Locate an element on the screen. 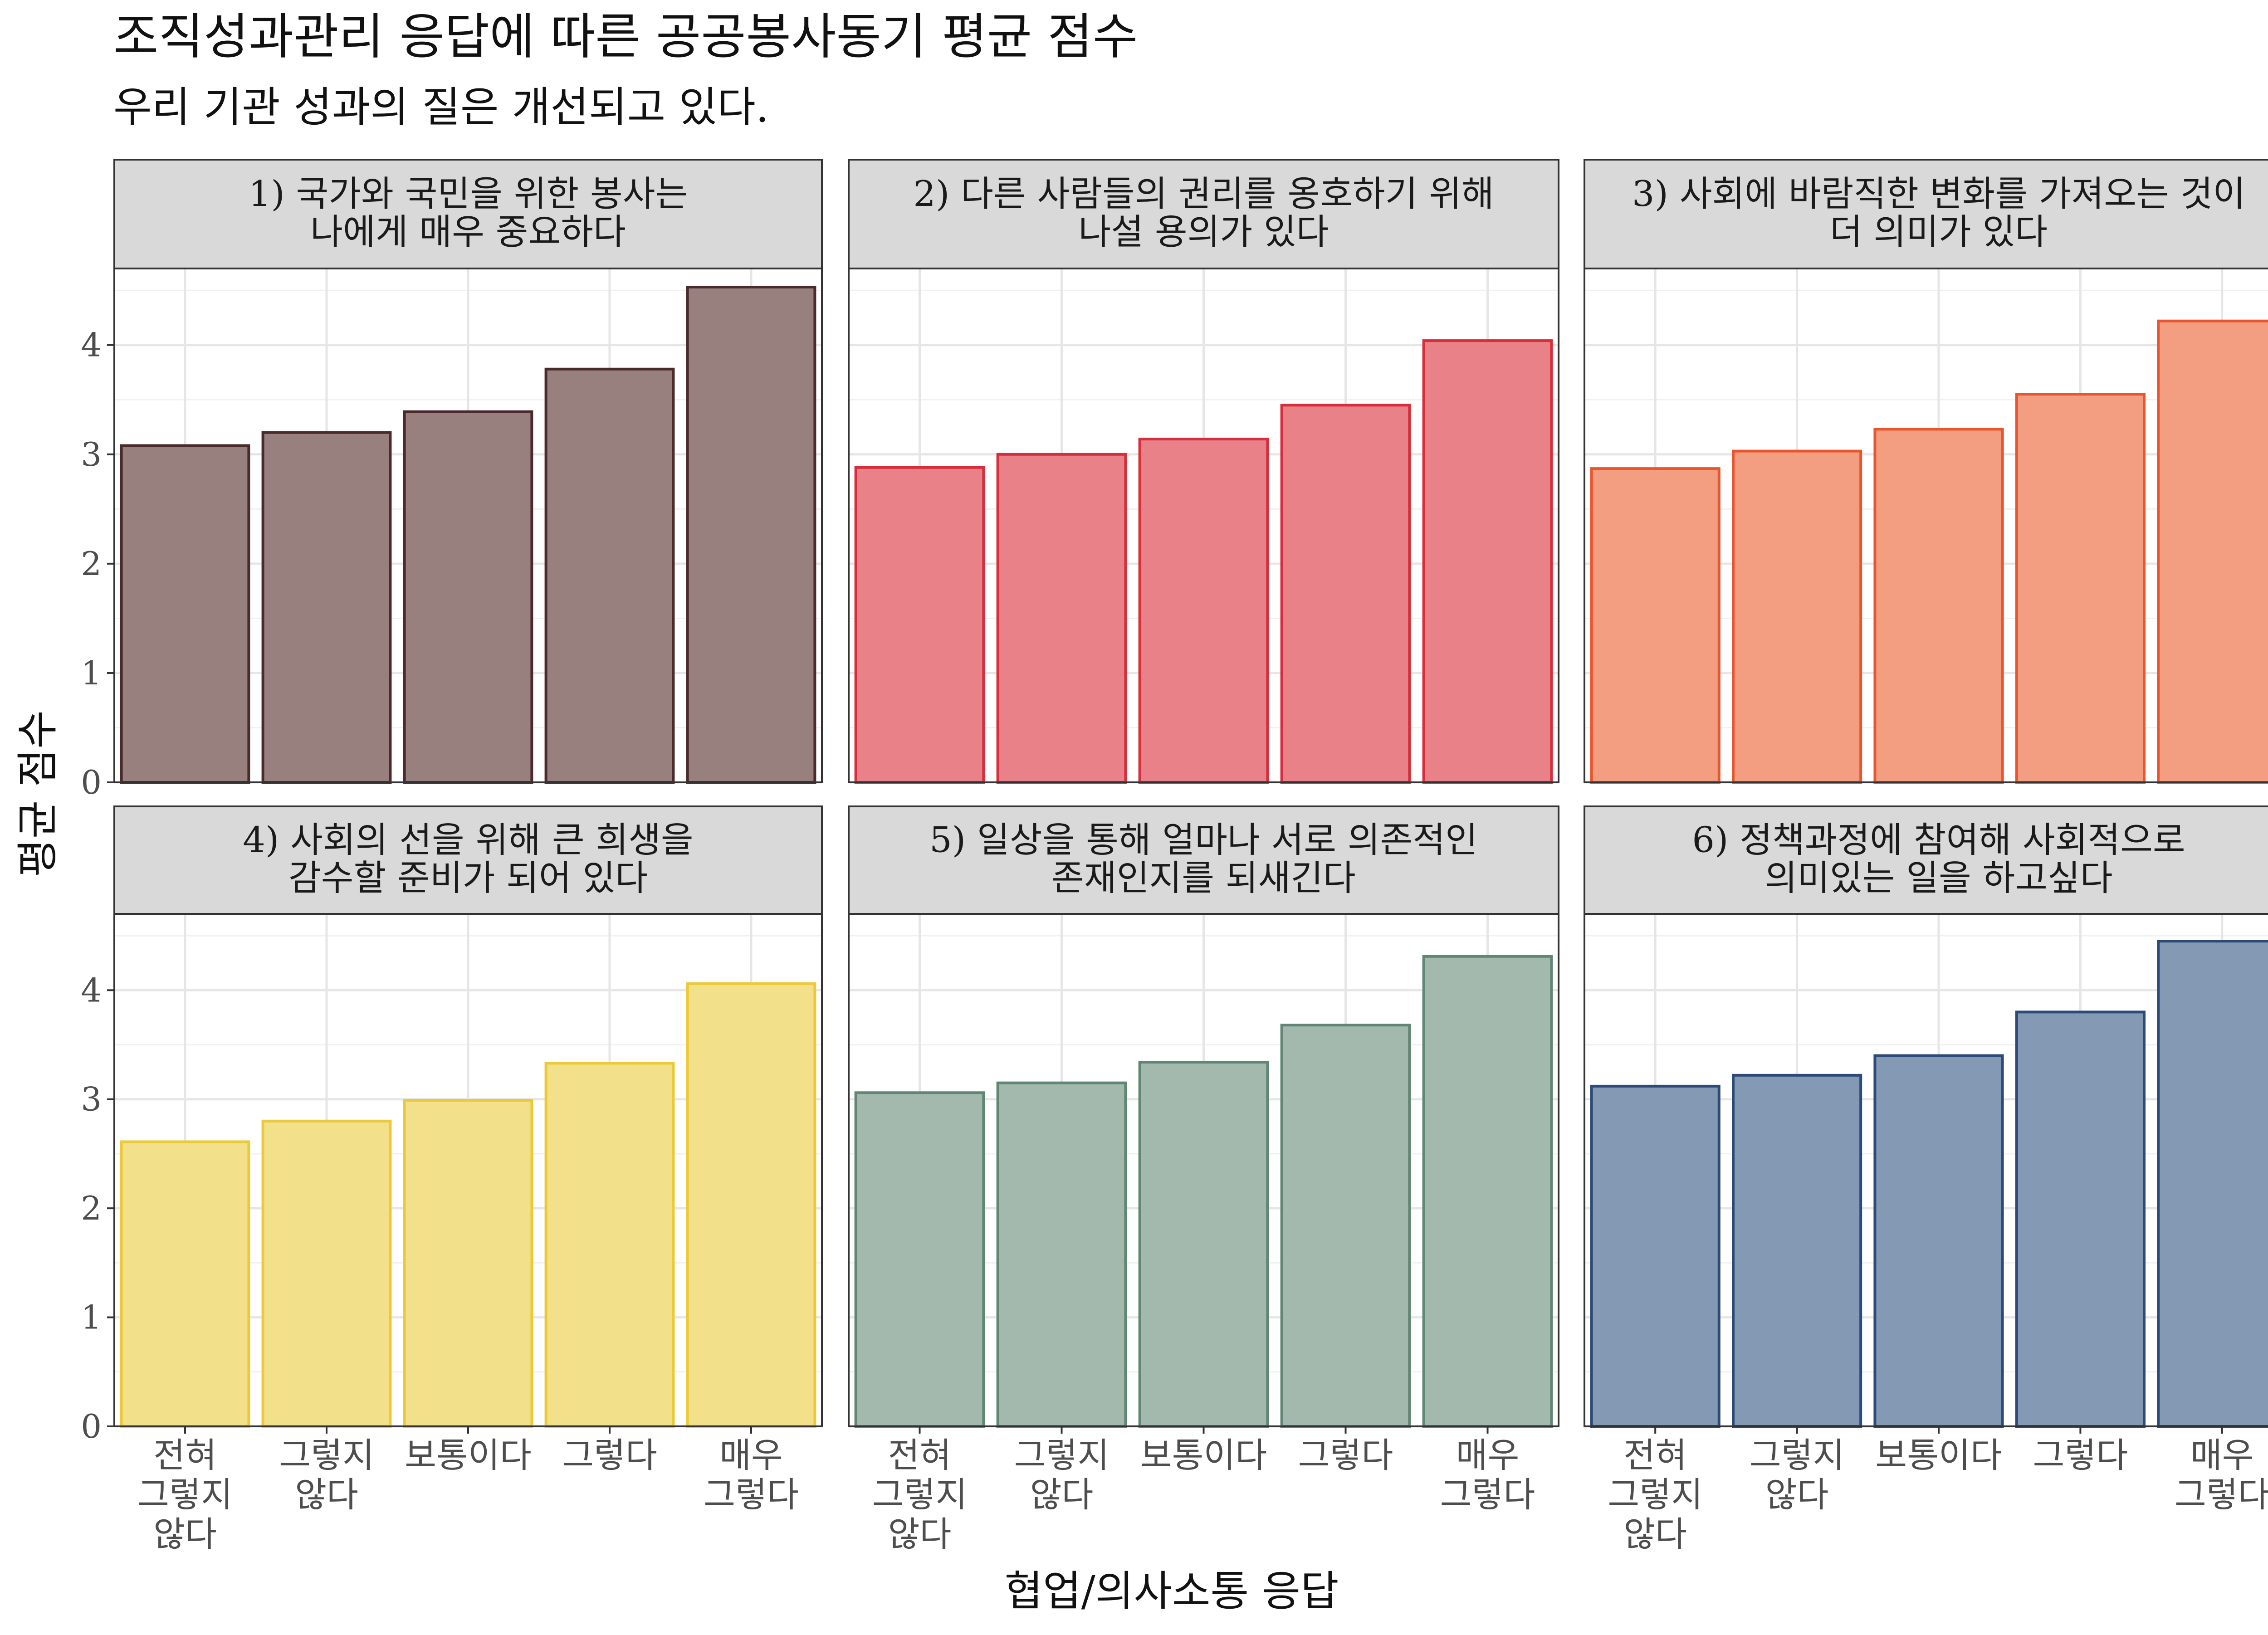 This screenshot has height=1635, width=2268. facet-strip-label: 존재인지를 되새긴다 is located at coordinates (1204, 878).